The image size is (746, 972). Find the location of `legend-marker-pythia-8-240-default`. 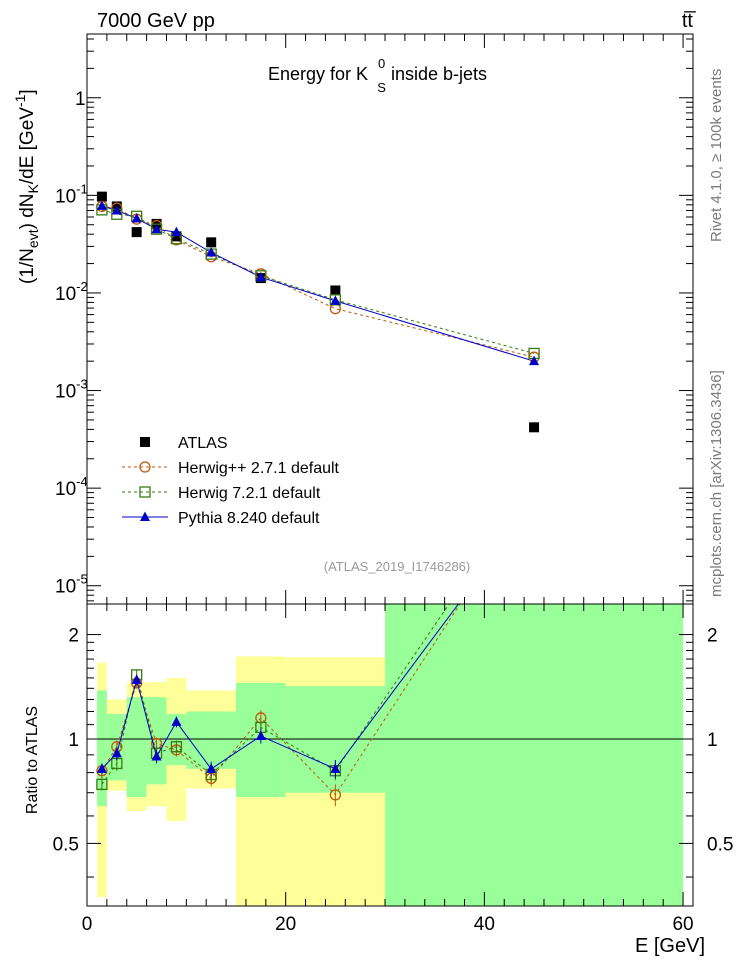

legend-marker-pythia-8-240-default is located at coordinates (145, 516).